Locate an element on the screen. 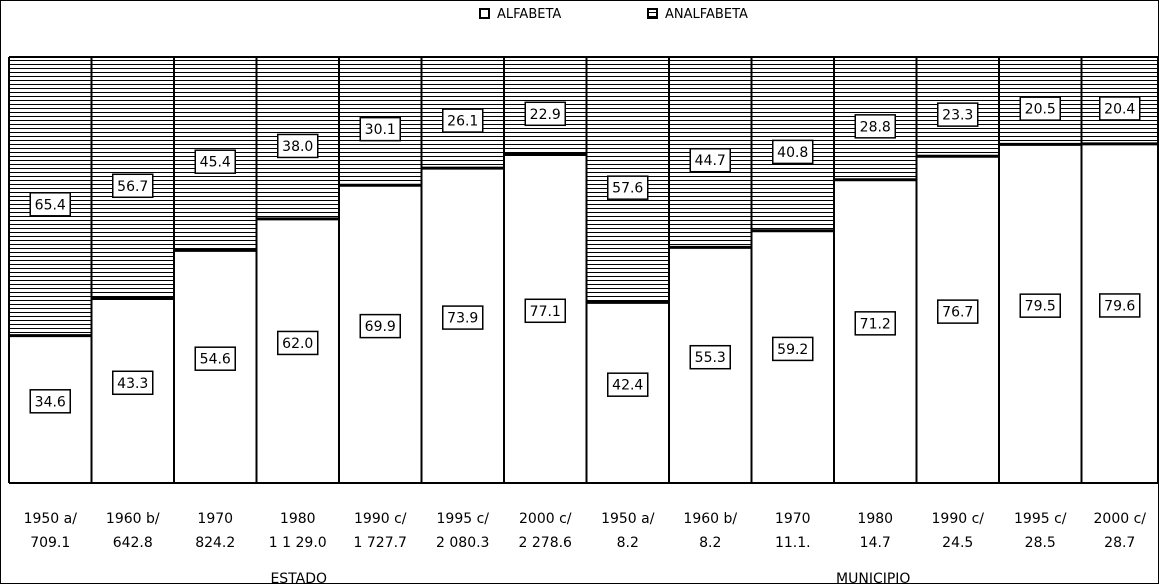  data-label-analfabeta: 44.7 is located at coordinates (710, 161).